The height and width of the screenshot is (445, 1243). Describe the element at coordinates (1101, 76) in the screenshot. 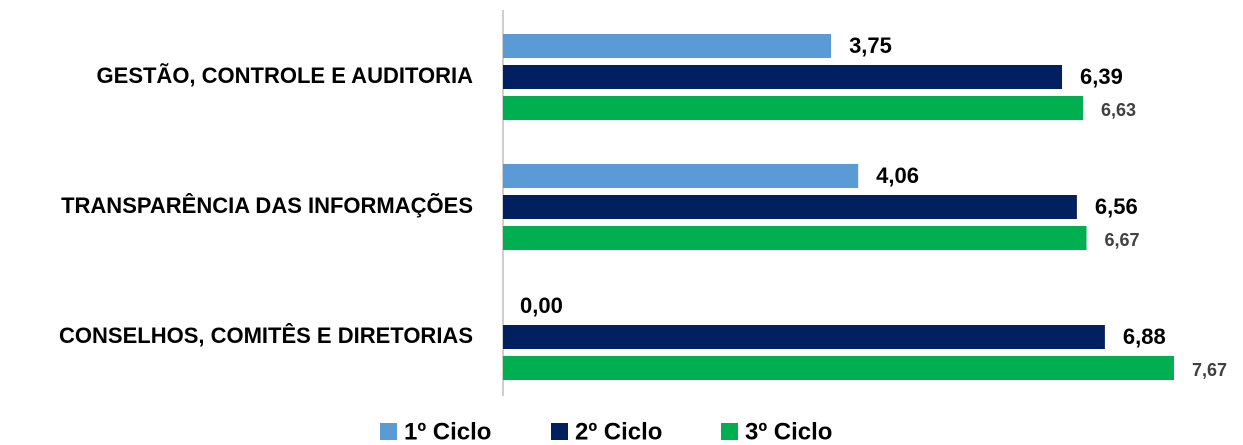

I see `value-label: 6,39` at that location.